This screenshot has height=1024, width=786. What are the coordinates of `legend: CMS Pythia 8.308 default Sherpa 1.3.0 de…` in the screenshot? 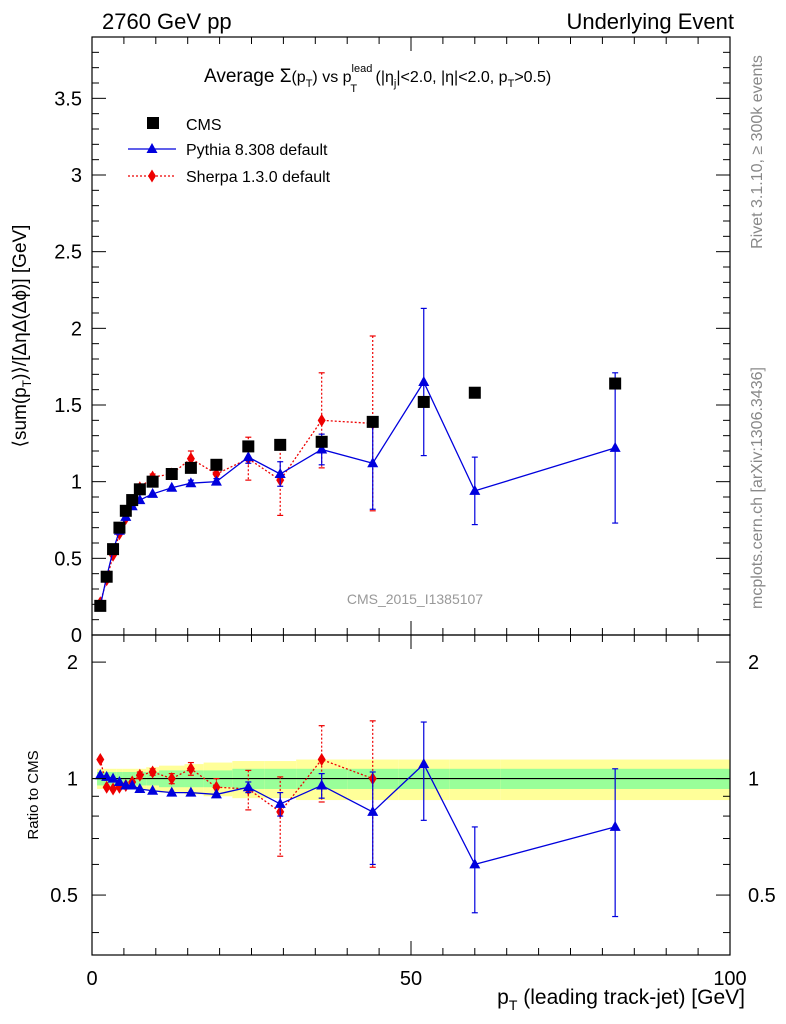 It's located at (229, 151).